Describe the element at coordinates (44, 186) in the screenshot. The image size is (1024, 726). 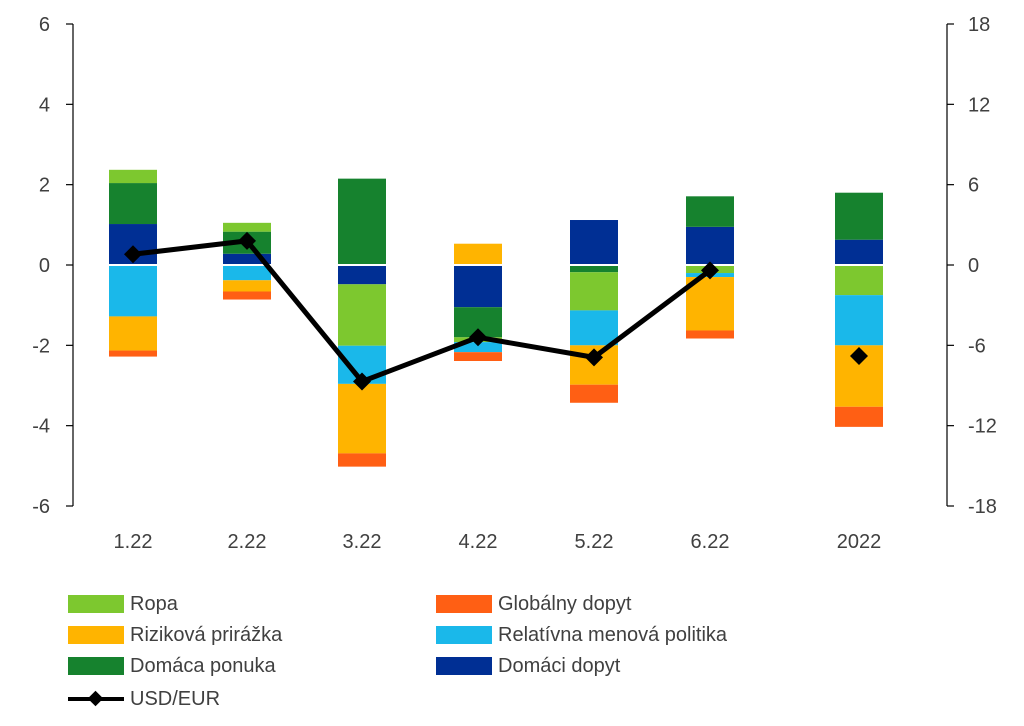
I see `left-tick-label: 2` at that location.